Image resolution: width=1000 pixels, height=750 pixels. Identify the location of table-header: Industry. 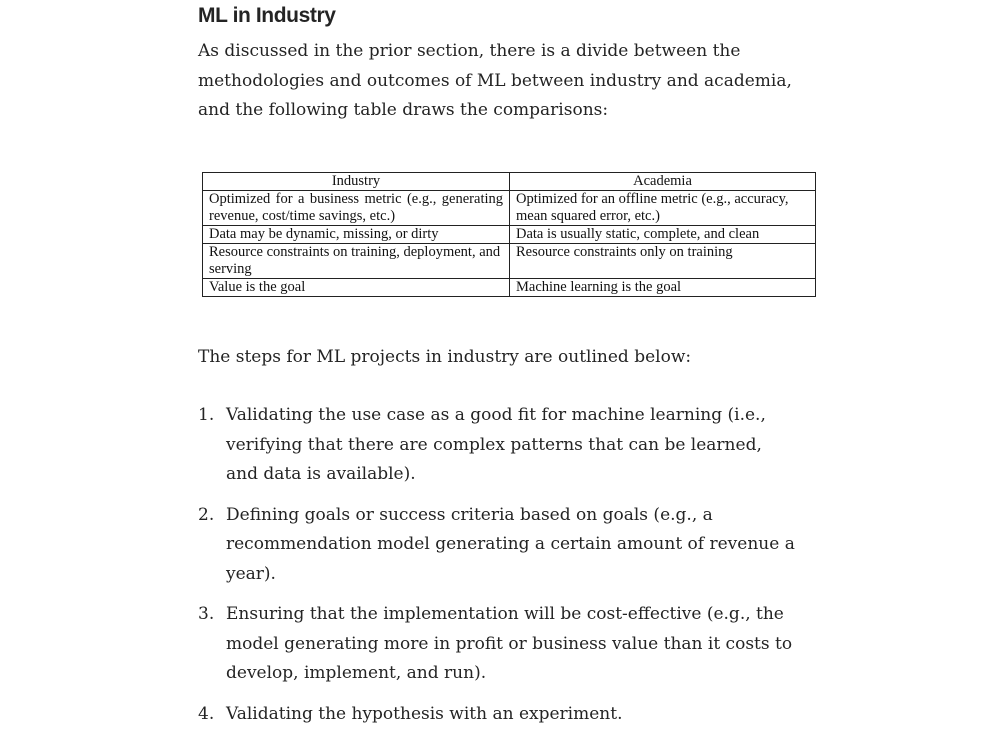
(356, 181).